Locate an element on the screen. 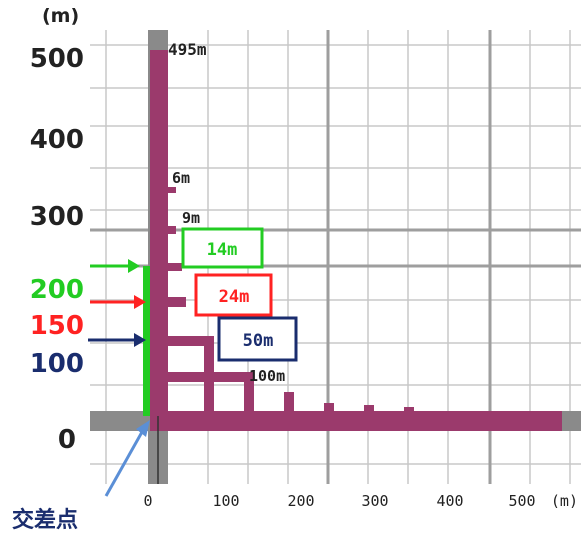  y-tick-400: 400 is located at coordinates (57, 140).